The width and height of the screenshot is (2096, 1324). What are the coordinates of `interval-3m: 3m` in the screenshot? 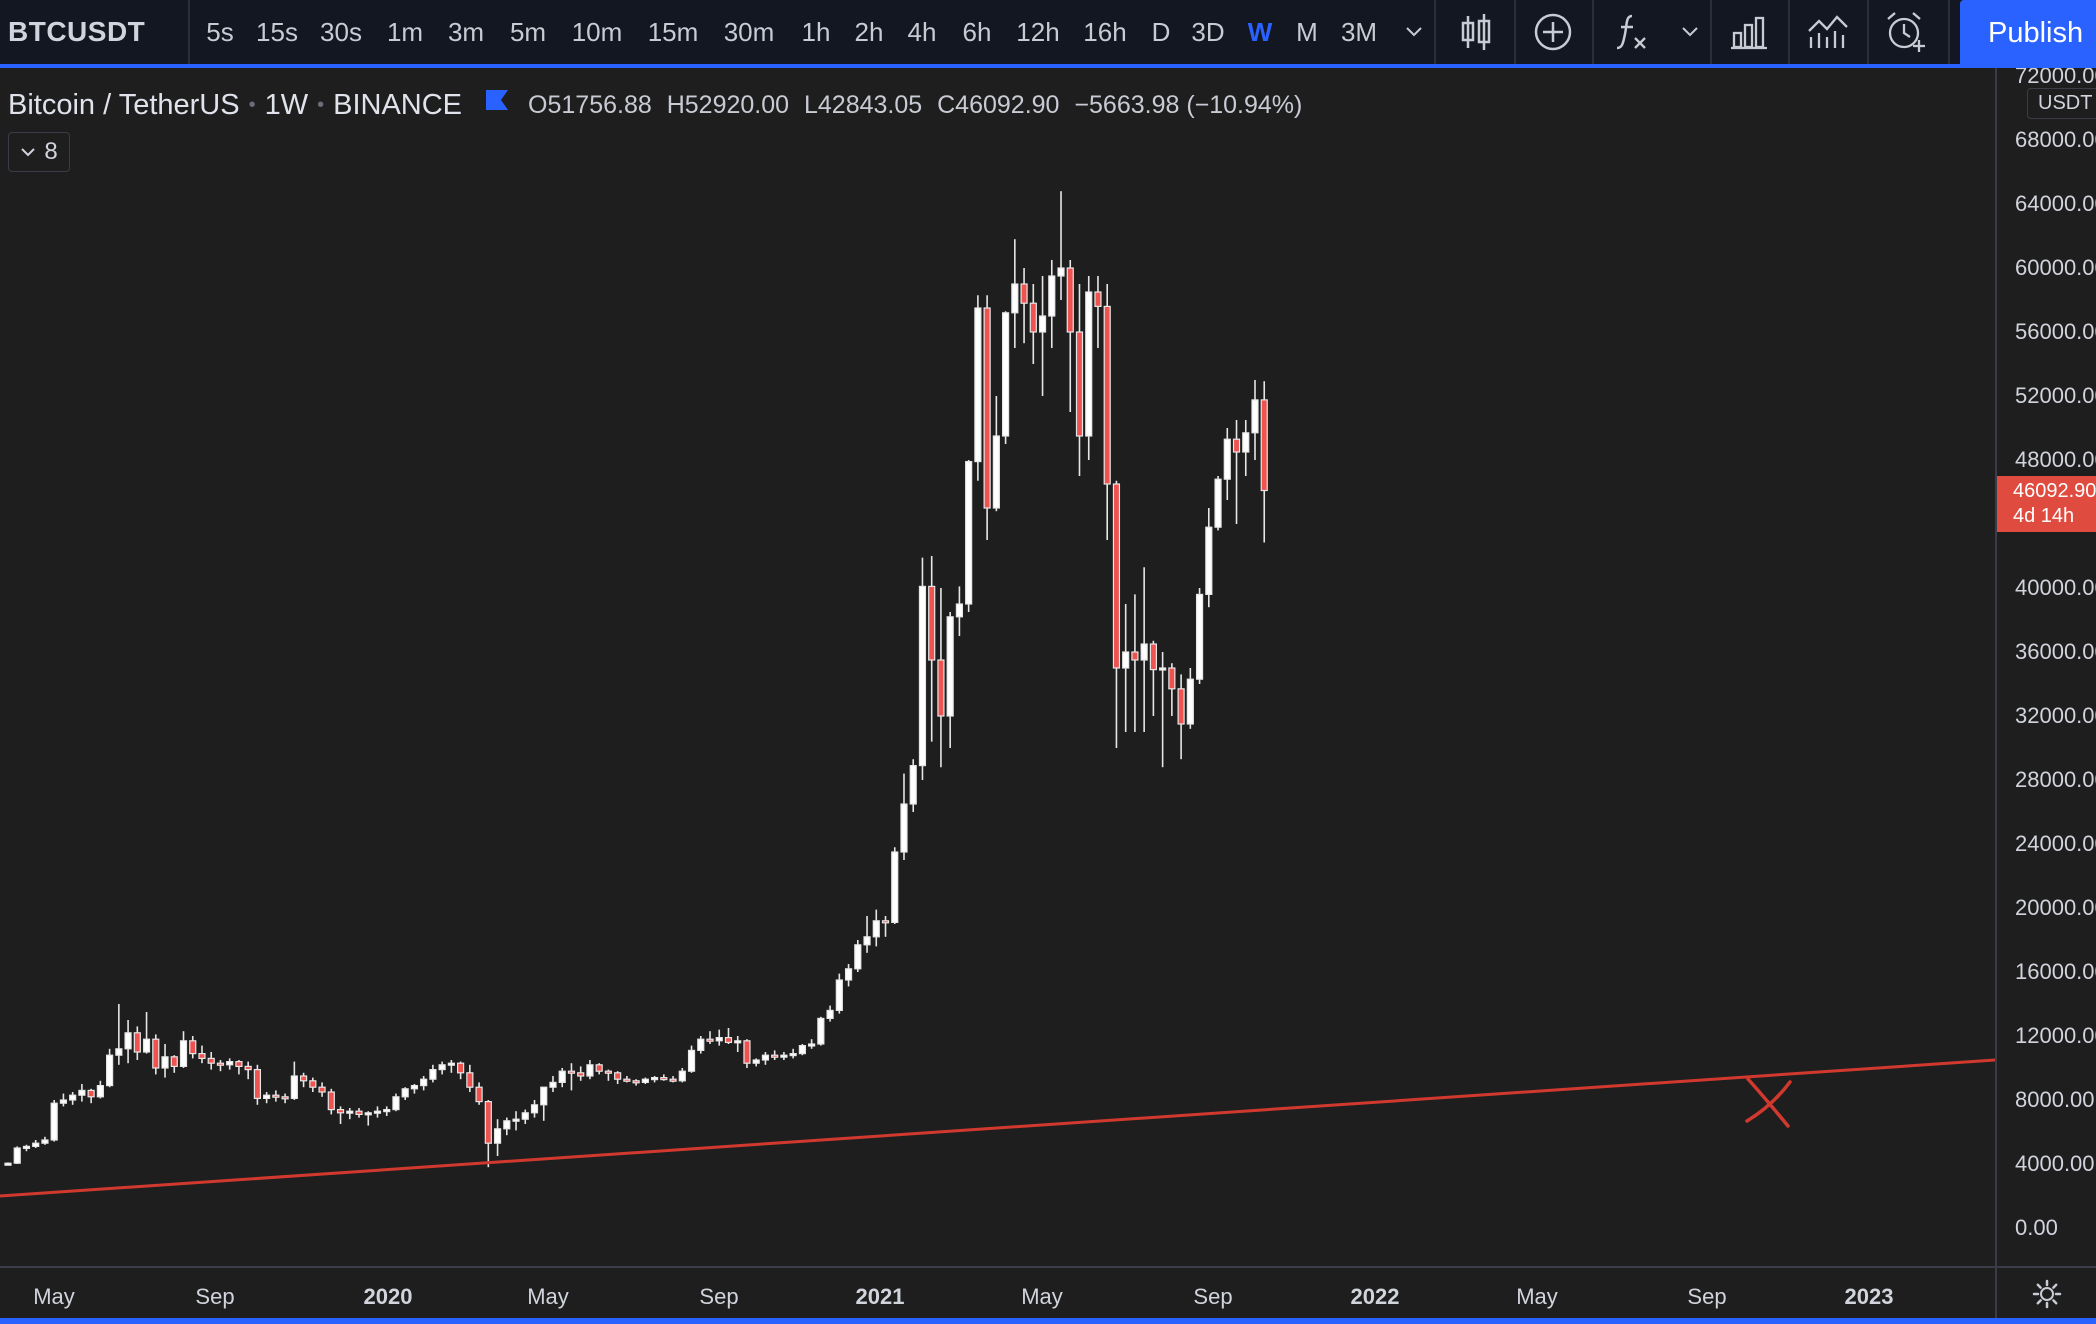 It's located at (466, 31).